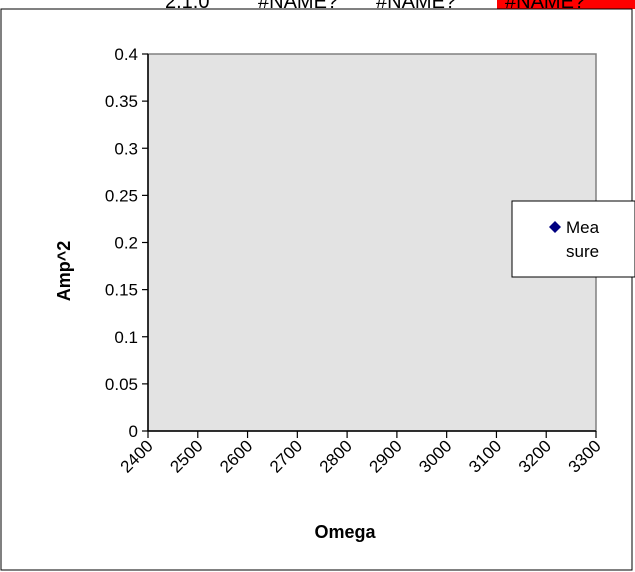  I want to click on y-tick-label: 0.25, so click(121, 195).